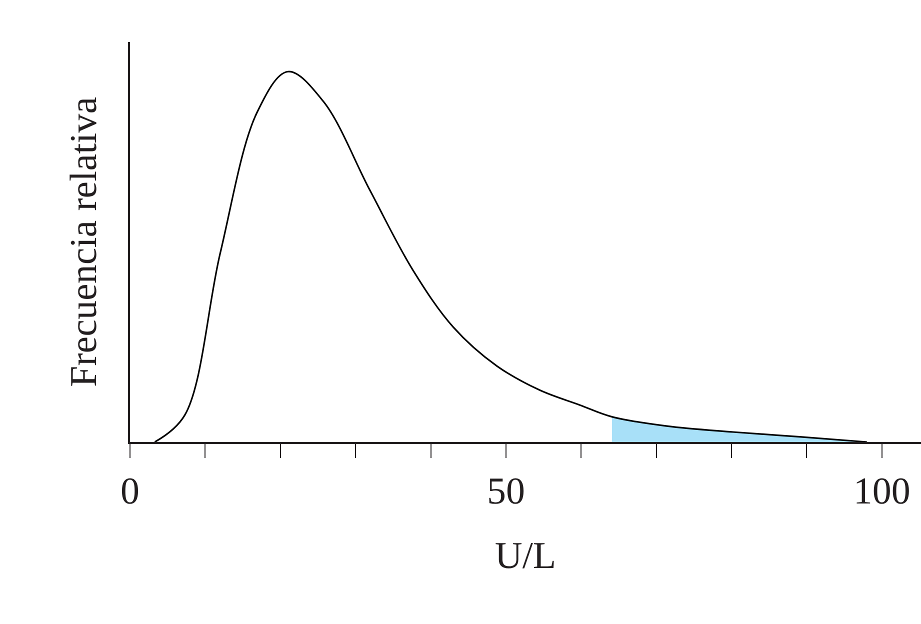 The width and height of the screenshot is (921, 624). I want to click on x-axis-title: U/L, so click(525, 555).